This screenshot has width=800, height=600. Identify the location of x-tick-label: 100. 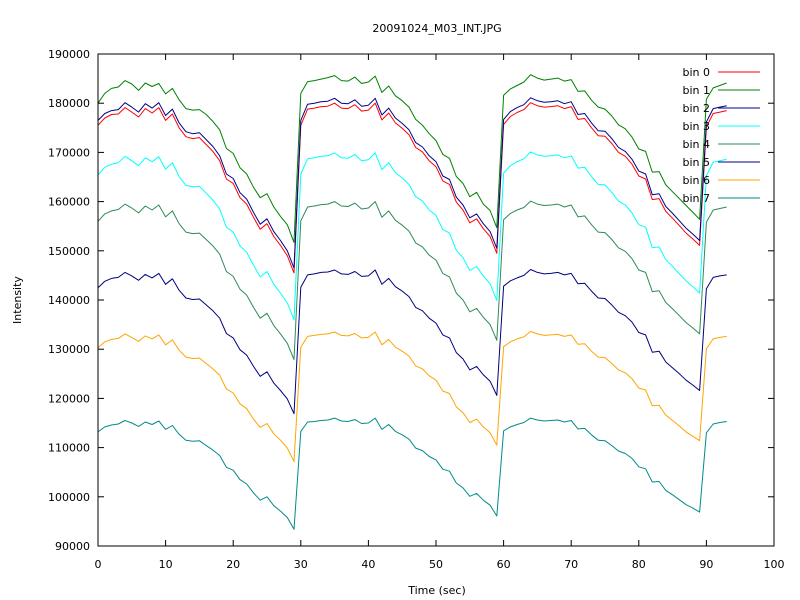
(774, 564).